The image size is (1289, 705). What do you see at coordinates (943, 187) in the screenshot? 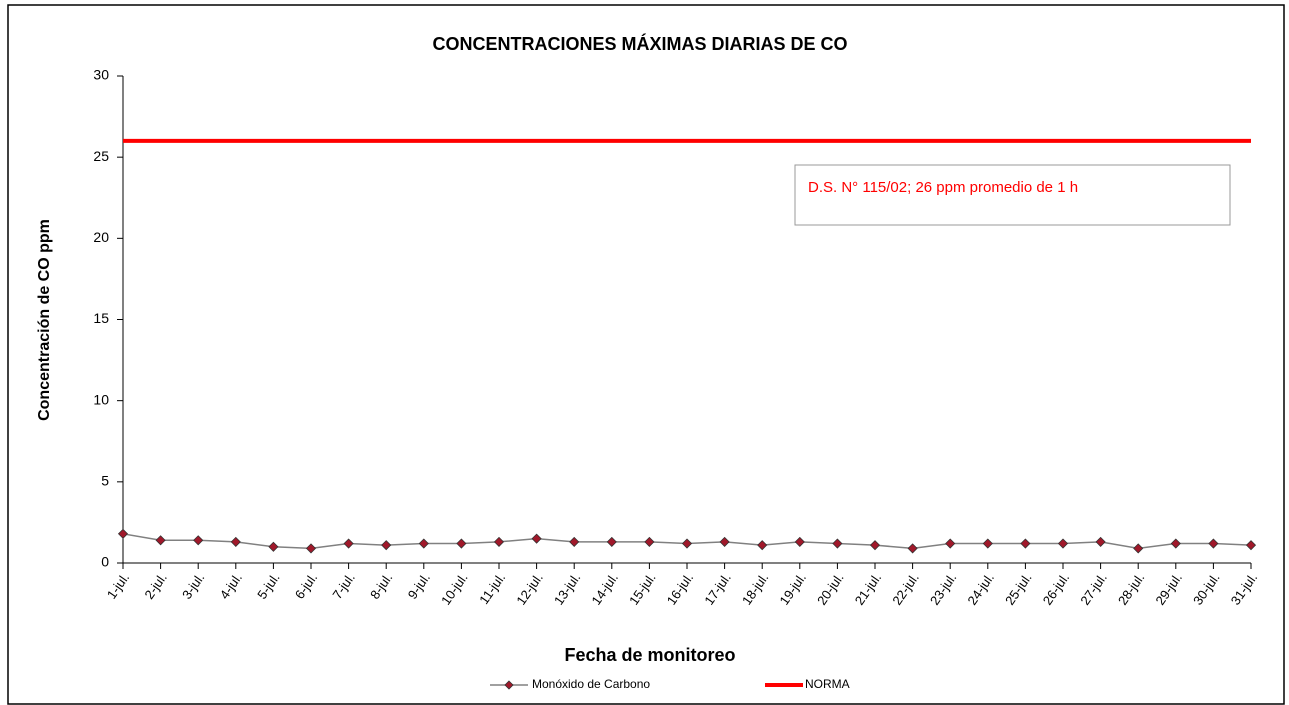
I see `annotation: D.S. N° 115/02; 26 ppm promedio de 1 h` at bounding box center [943, 187].